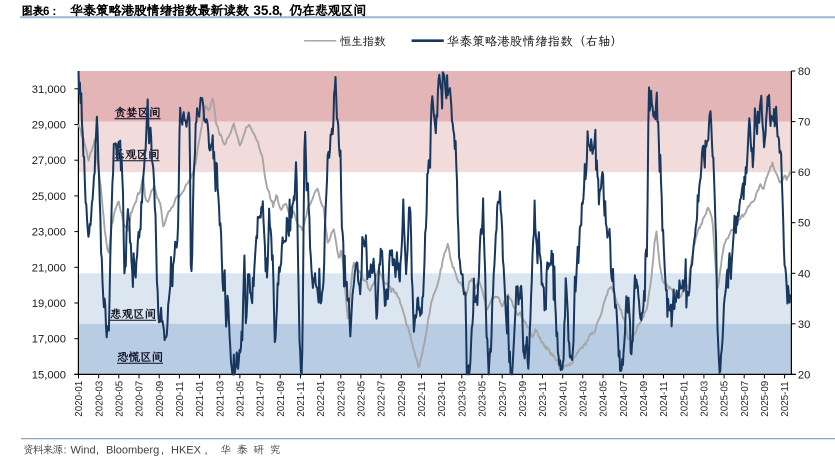 This screenshot has height=462, width=835. What do you see at coordinates (523, 399) in the screenshot?
I see `svg-text: 2023-09` at bounding box center [523, 399].